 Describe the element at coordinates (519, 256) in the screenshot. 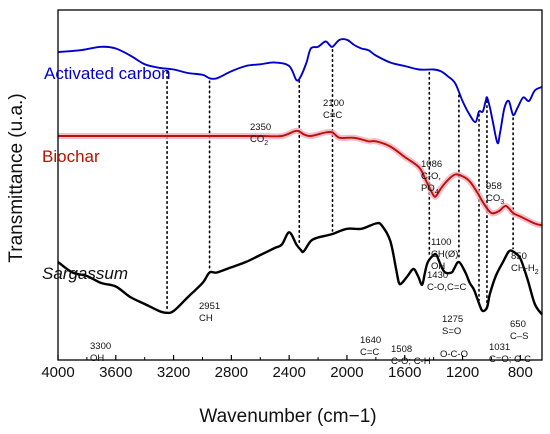

I see `annotation-line: 850` at that location.